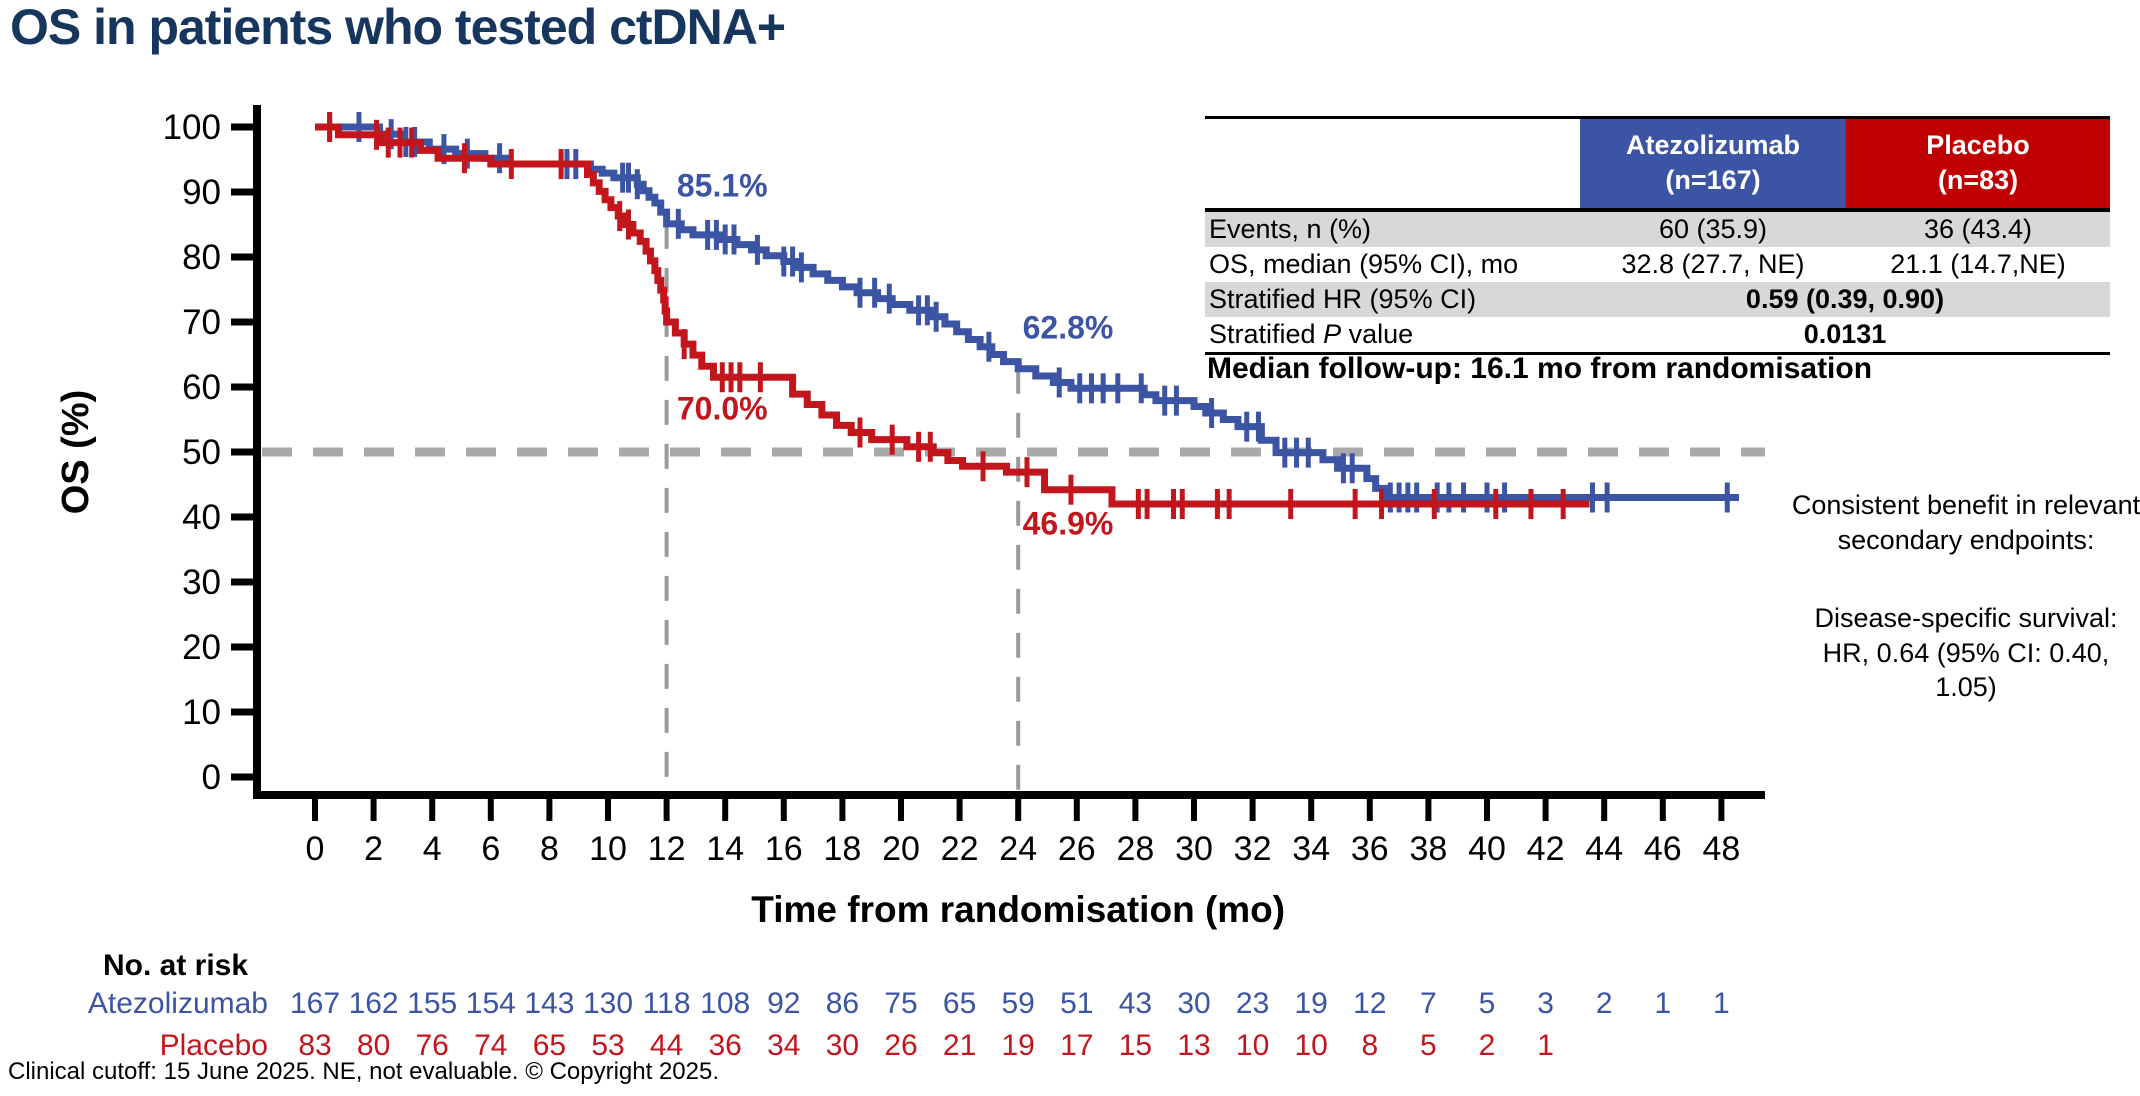 Image resolution: width=2140 pixels, height=1096 pixels. I want to click on at-risk-header: No. at risk, so click(175, 965).